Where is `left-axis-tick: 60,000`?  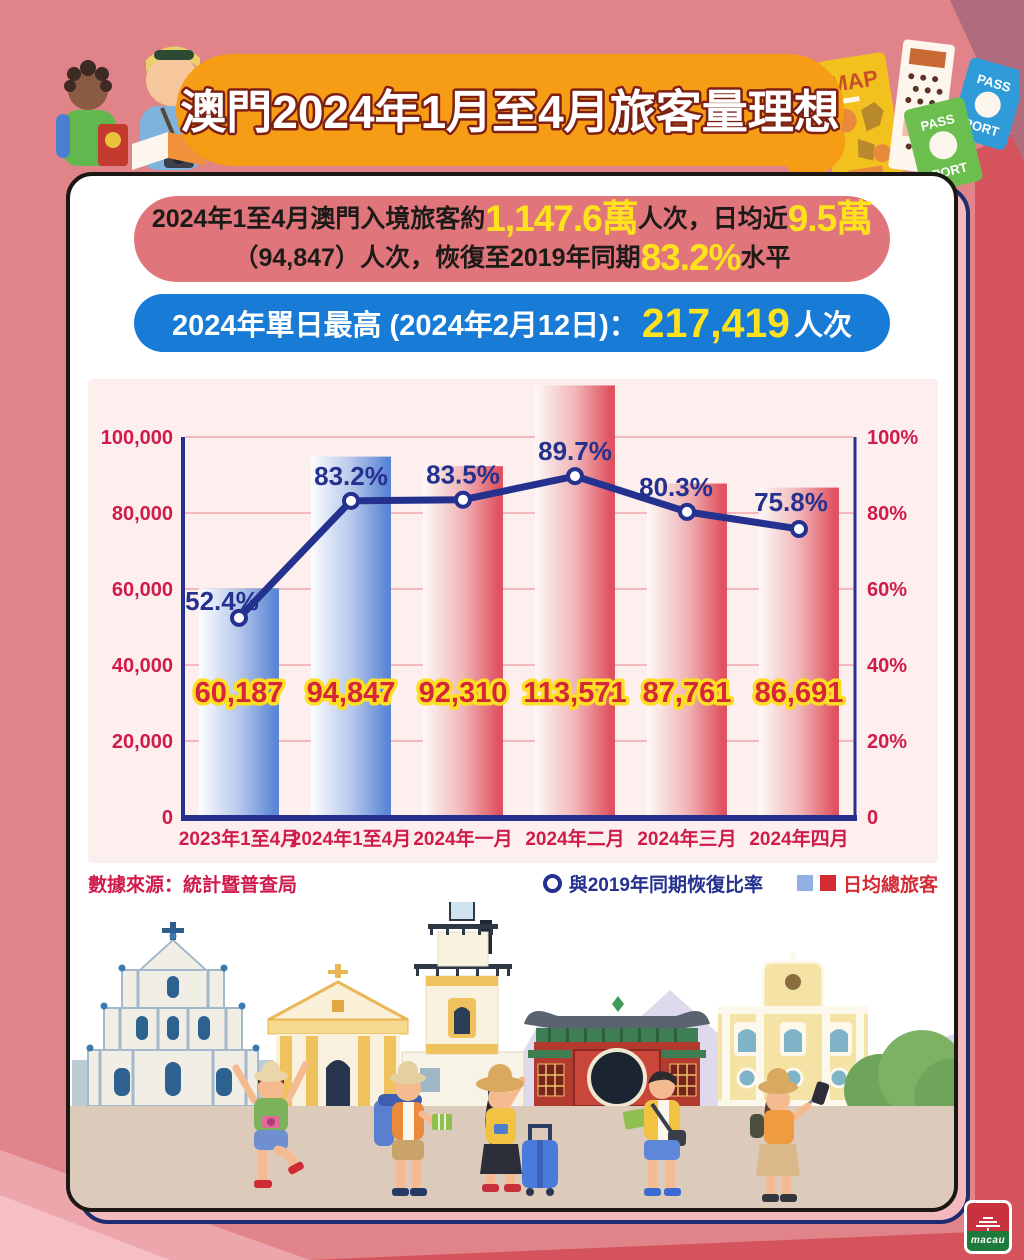
left-axis-tick: 60,000 is located at coordinates (142, 590).